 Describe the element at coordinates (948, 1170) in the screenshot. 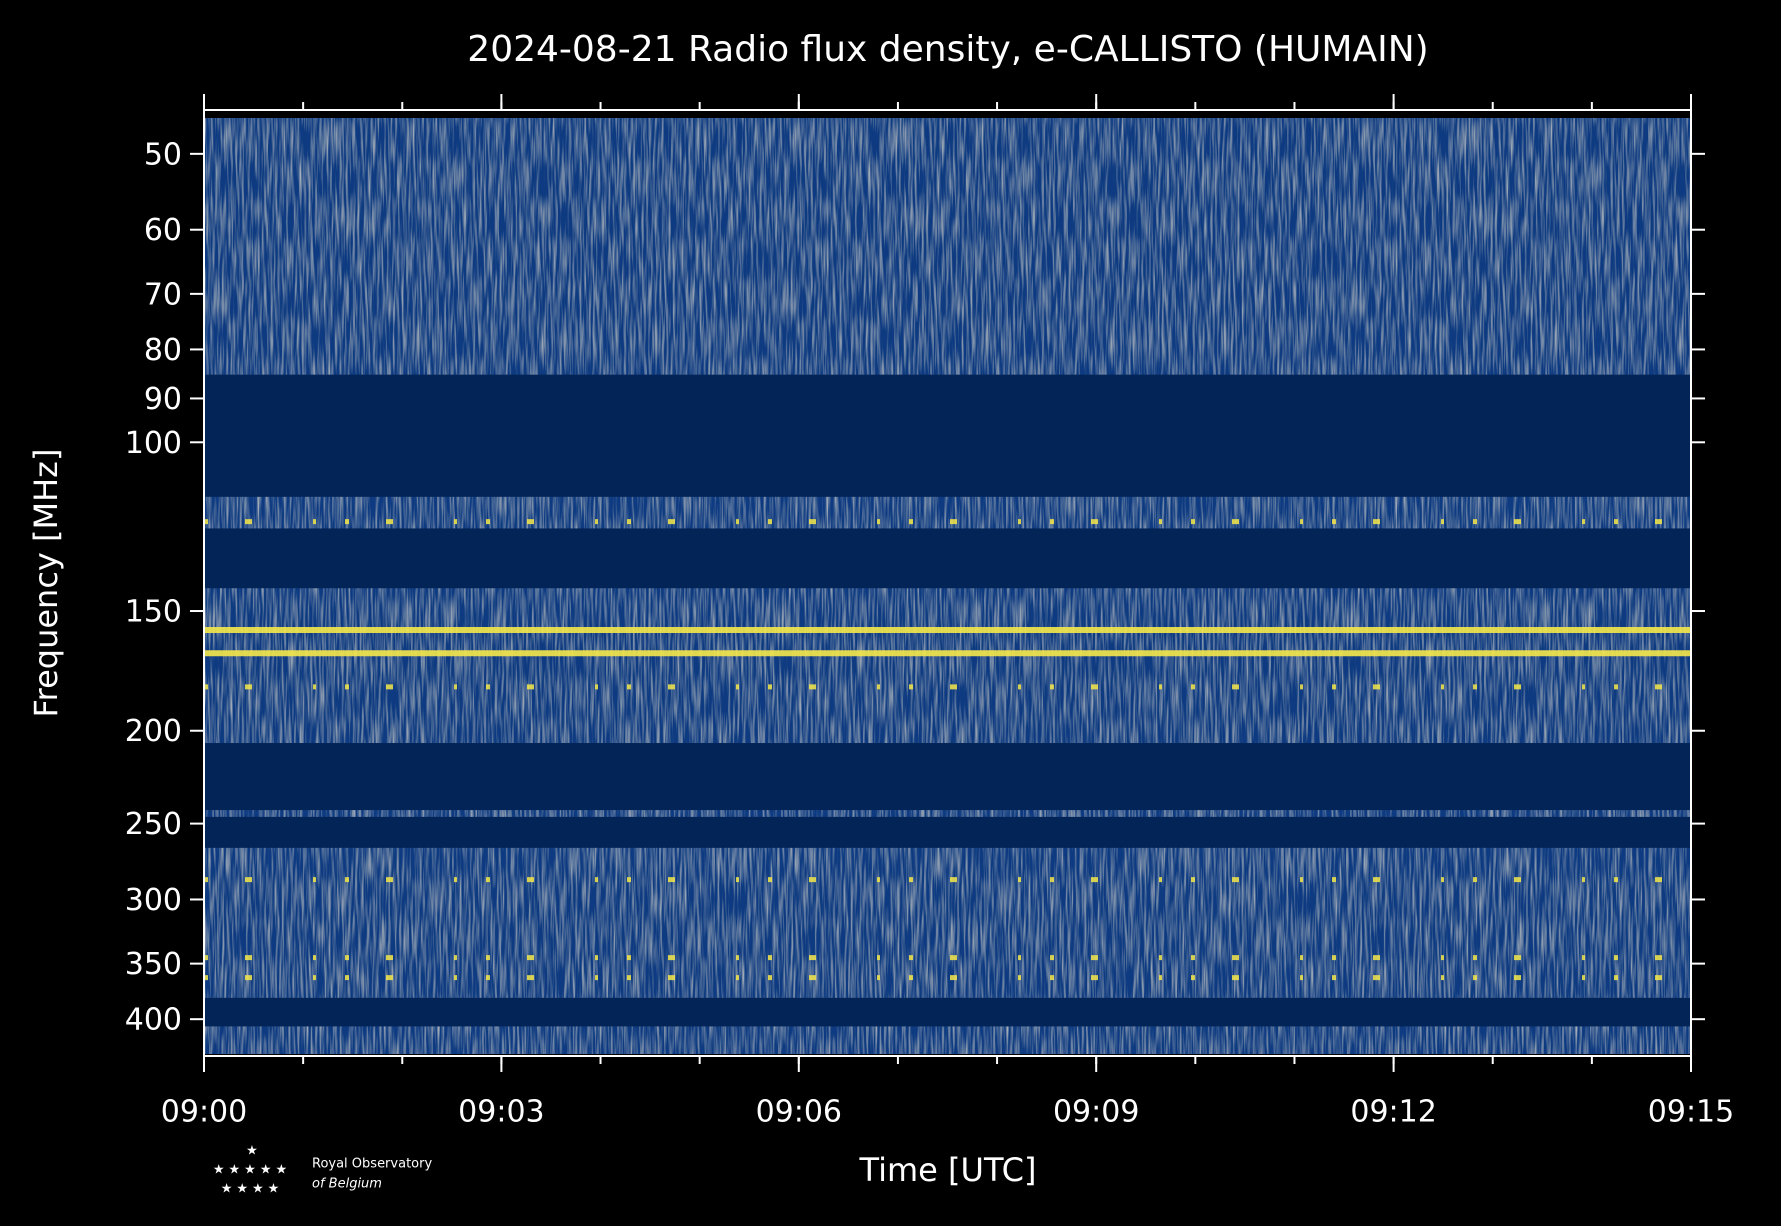

I see `x-axis-title: Time [UTC]` at that location.